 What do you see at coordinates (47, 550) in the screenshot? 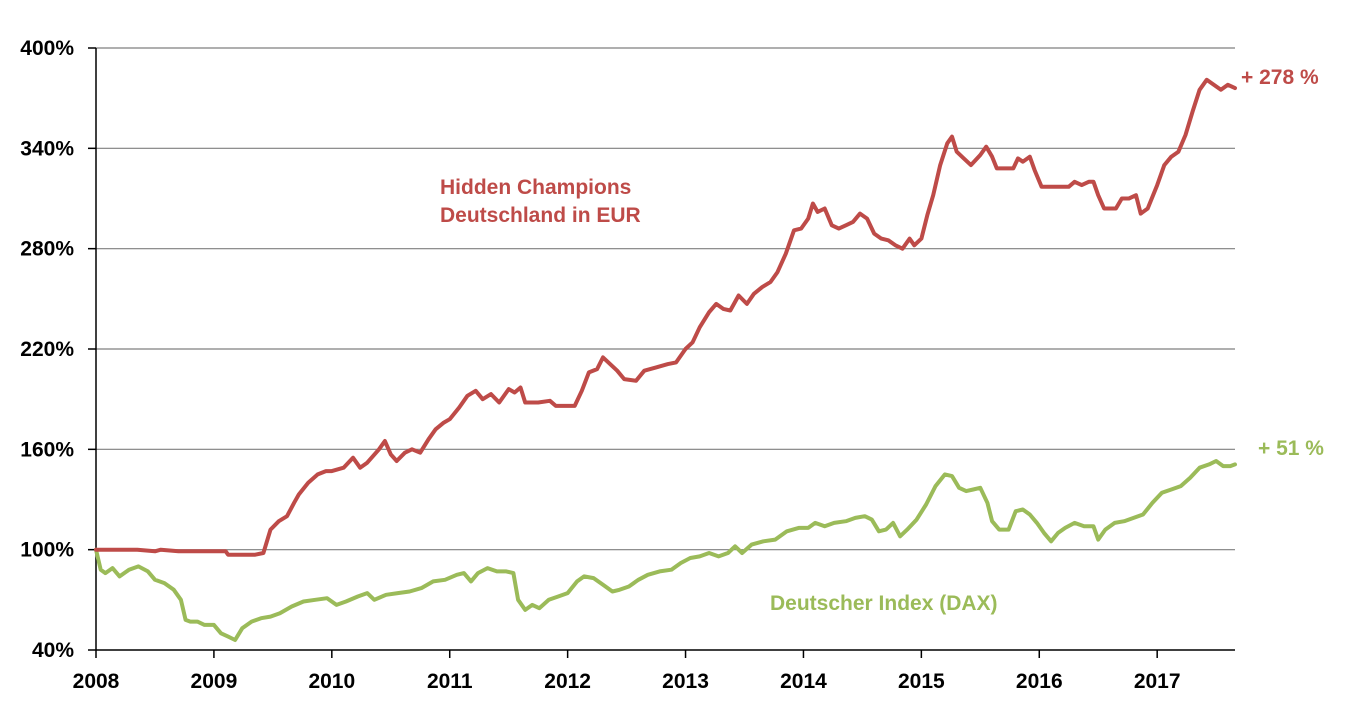
I see `y-tick-label: 100%` at bounding box center [47, 550].